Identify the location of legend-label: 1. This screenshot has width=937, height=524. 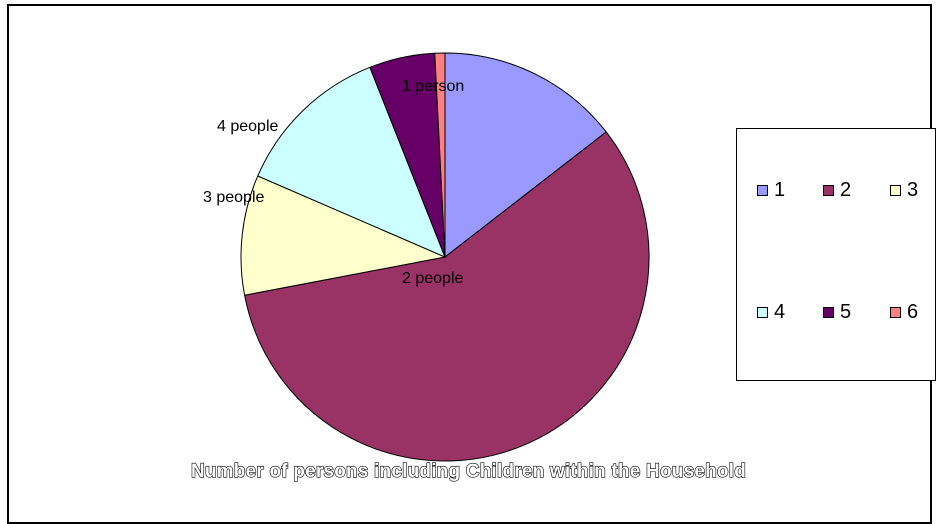
(780, 190).